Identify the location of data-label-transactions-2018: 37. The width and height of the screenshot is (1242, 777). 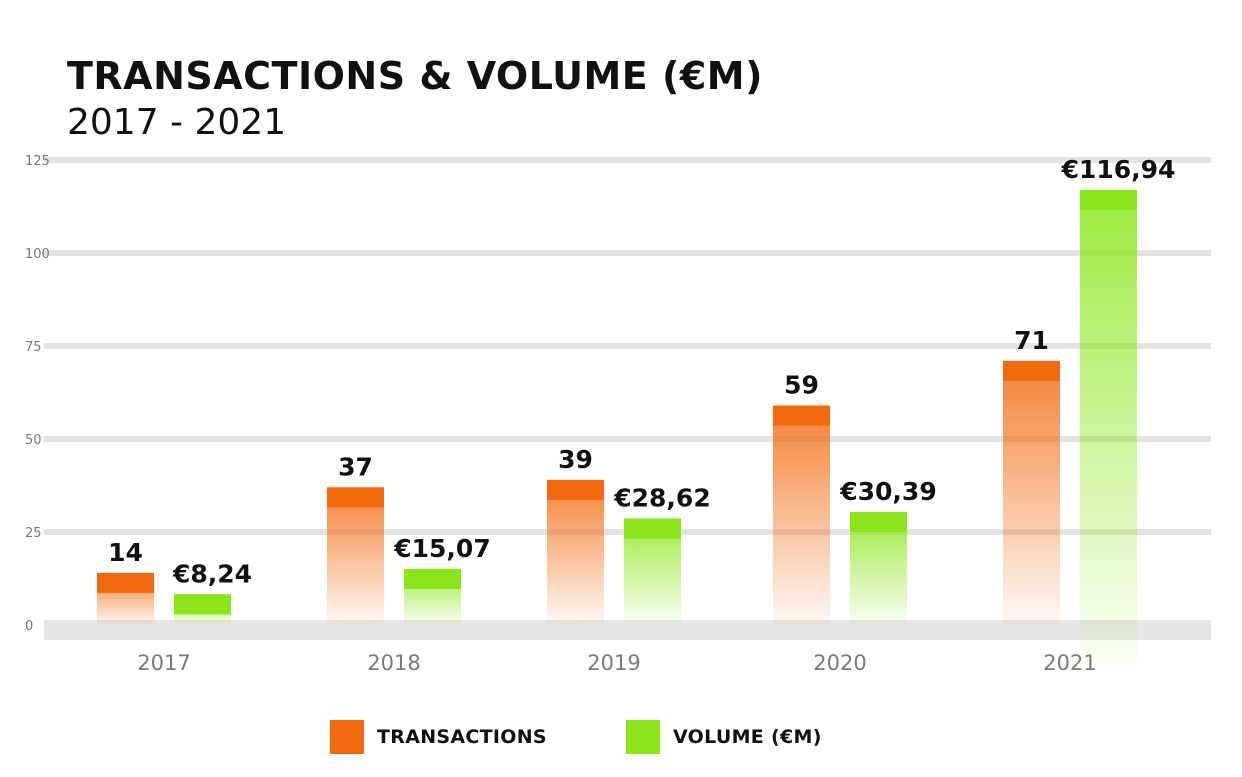
(355, 466).